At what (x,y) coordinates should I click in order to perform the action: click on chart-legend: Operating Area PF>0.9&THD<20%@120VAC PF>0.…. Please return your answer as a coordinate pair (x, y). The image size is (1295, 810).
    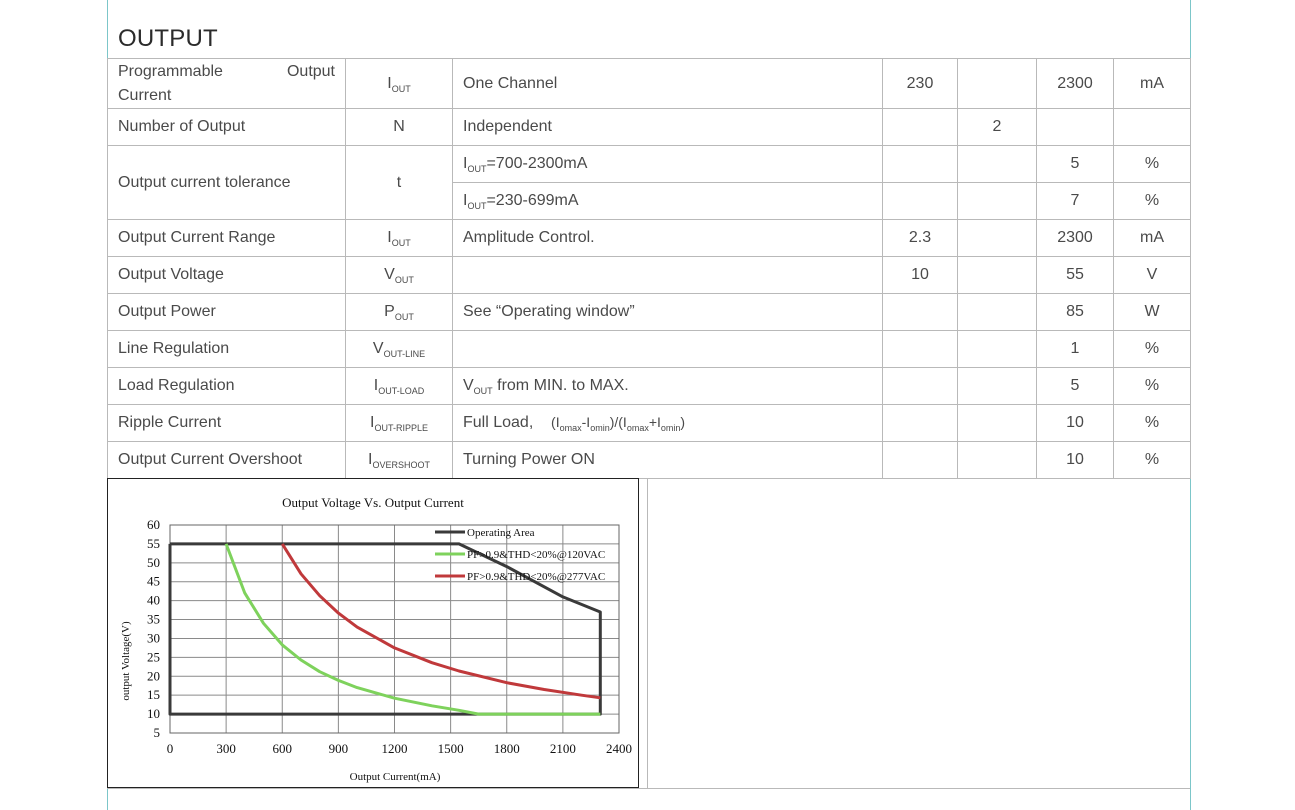
    Looking at the image, I should click on (520, 555).